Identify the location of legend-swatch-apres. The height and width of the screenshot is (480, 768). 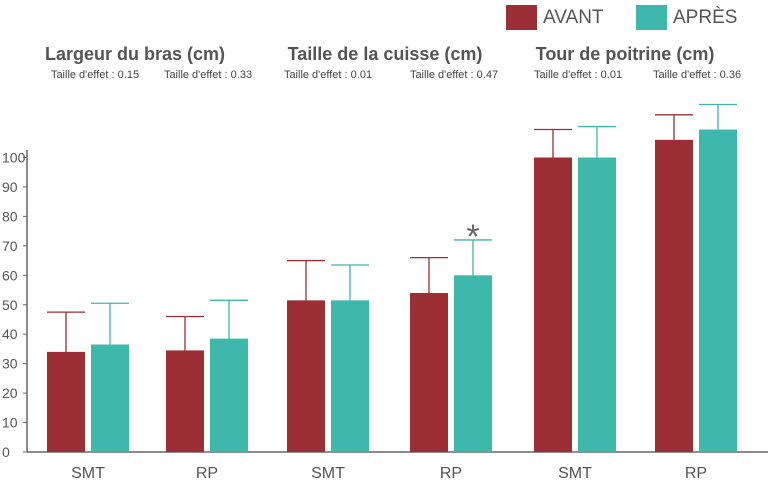
(651, 17).